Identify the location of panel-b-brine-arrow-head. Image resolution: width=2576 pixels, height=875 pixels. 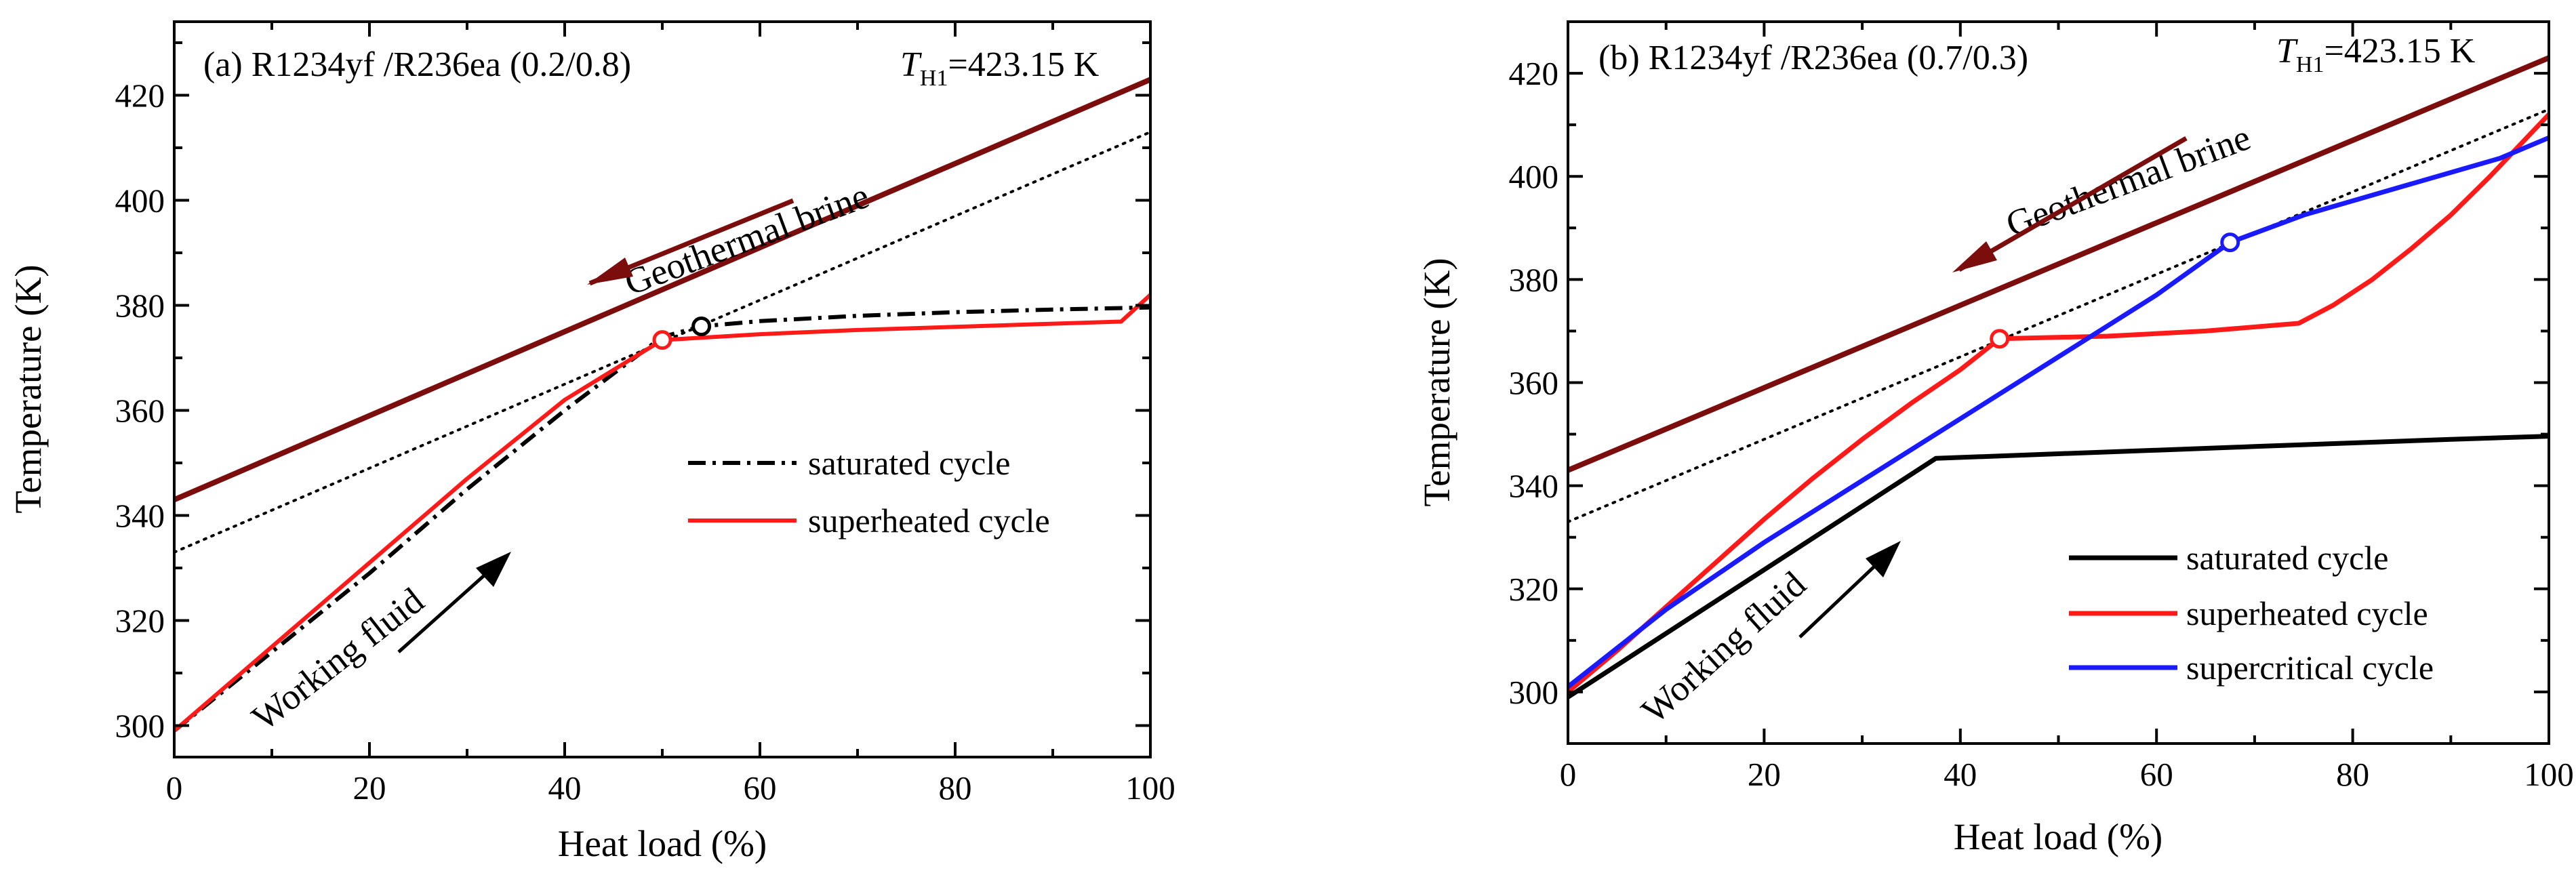
(1974, 256).